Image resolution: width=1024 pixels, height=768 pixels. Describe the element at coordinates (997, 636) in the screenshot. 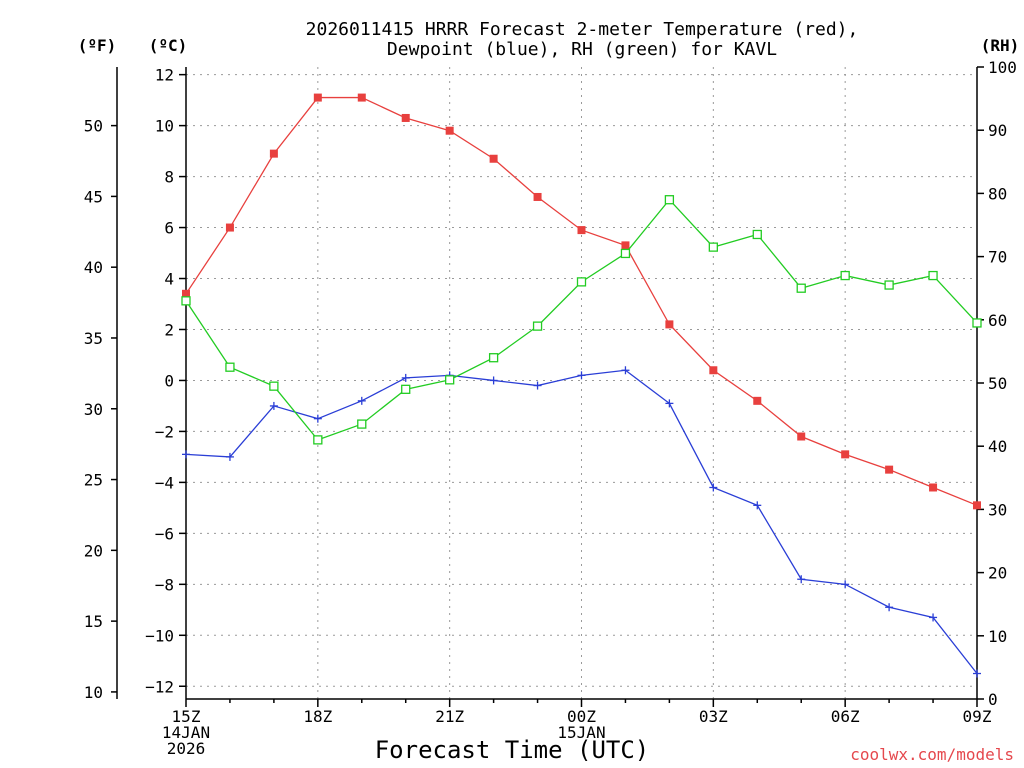

I see `rh-tick-label: 10` at that location.